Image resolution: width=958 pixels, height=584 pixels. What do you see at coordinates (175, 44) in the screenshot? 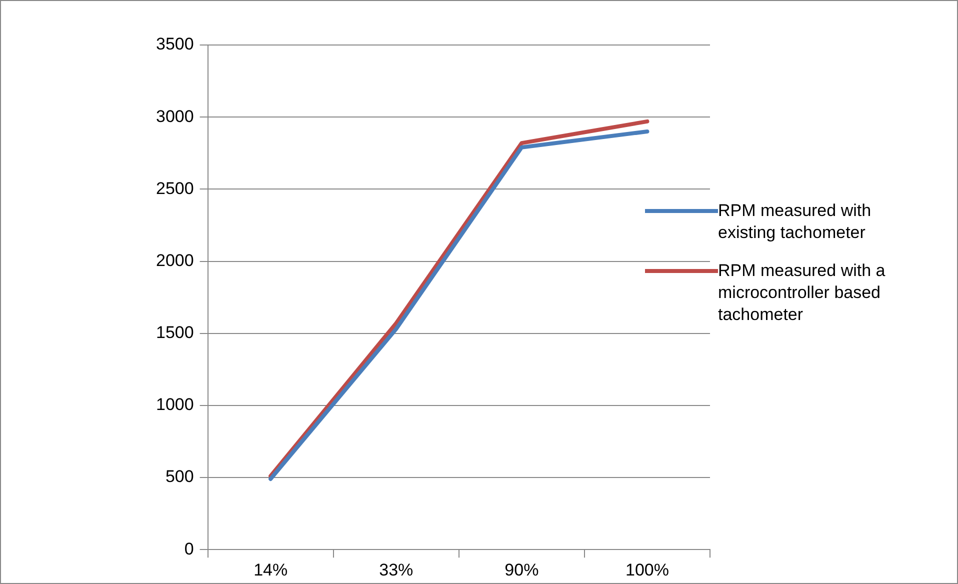
I see `y-tick-label: 3500` at bounding box center [175, 44].